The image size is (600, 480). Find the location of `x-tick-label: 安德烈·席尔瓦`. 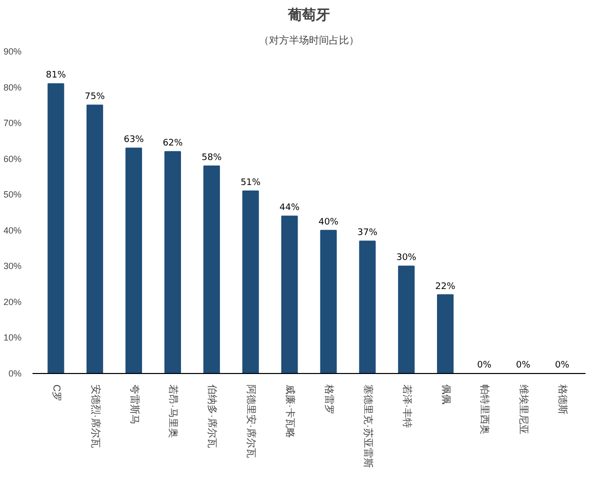

x-tick-label: 安德烈·席尔瓦 is located at coordinates (95, 416).